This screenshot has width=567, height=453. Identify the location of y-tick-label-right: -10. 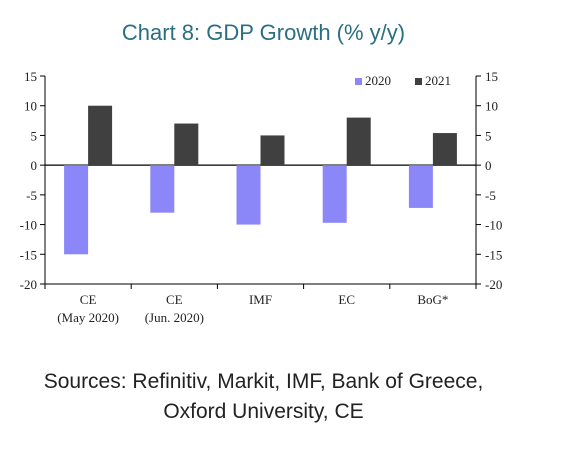
(493, 225).